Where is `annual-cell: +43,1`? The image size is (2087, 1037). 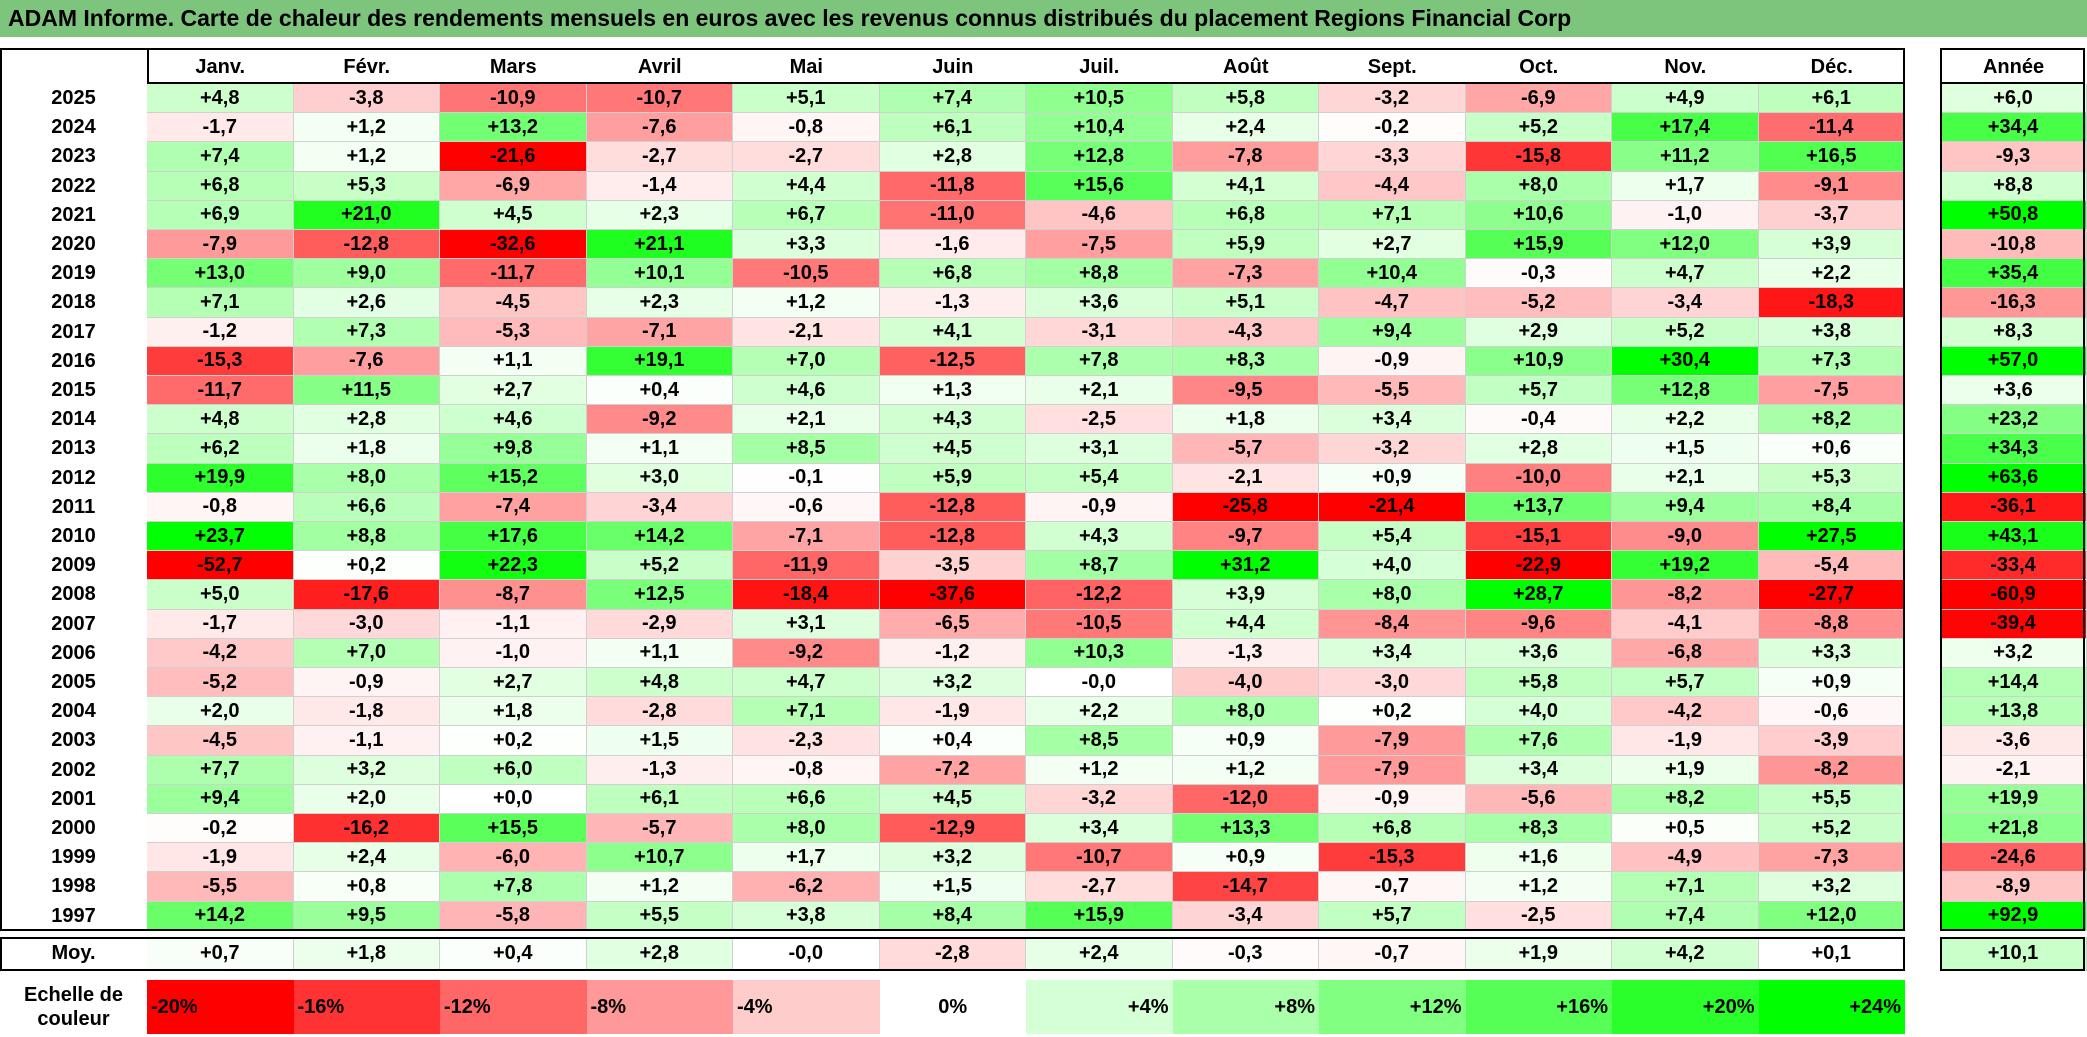
annual-cell: +43,1 is located at coordinates (2013, 537).